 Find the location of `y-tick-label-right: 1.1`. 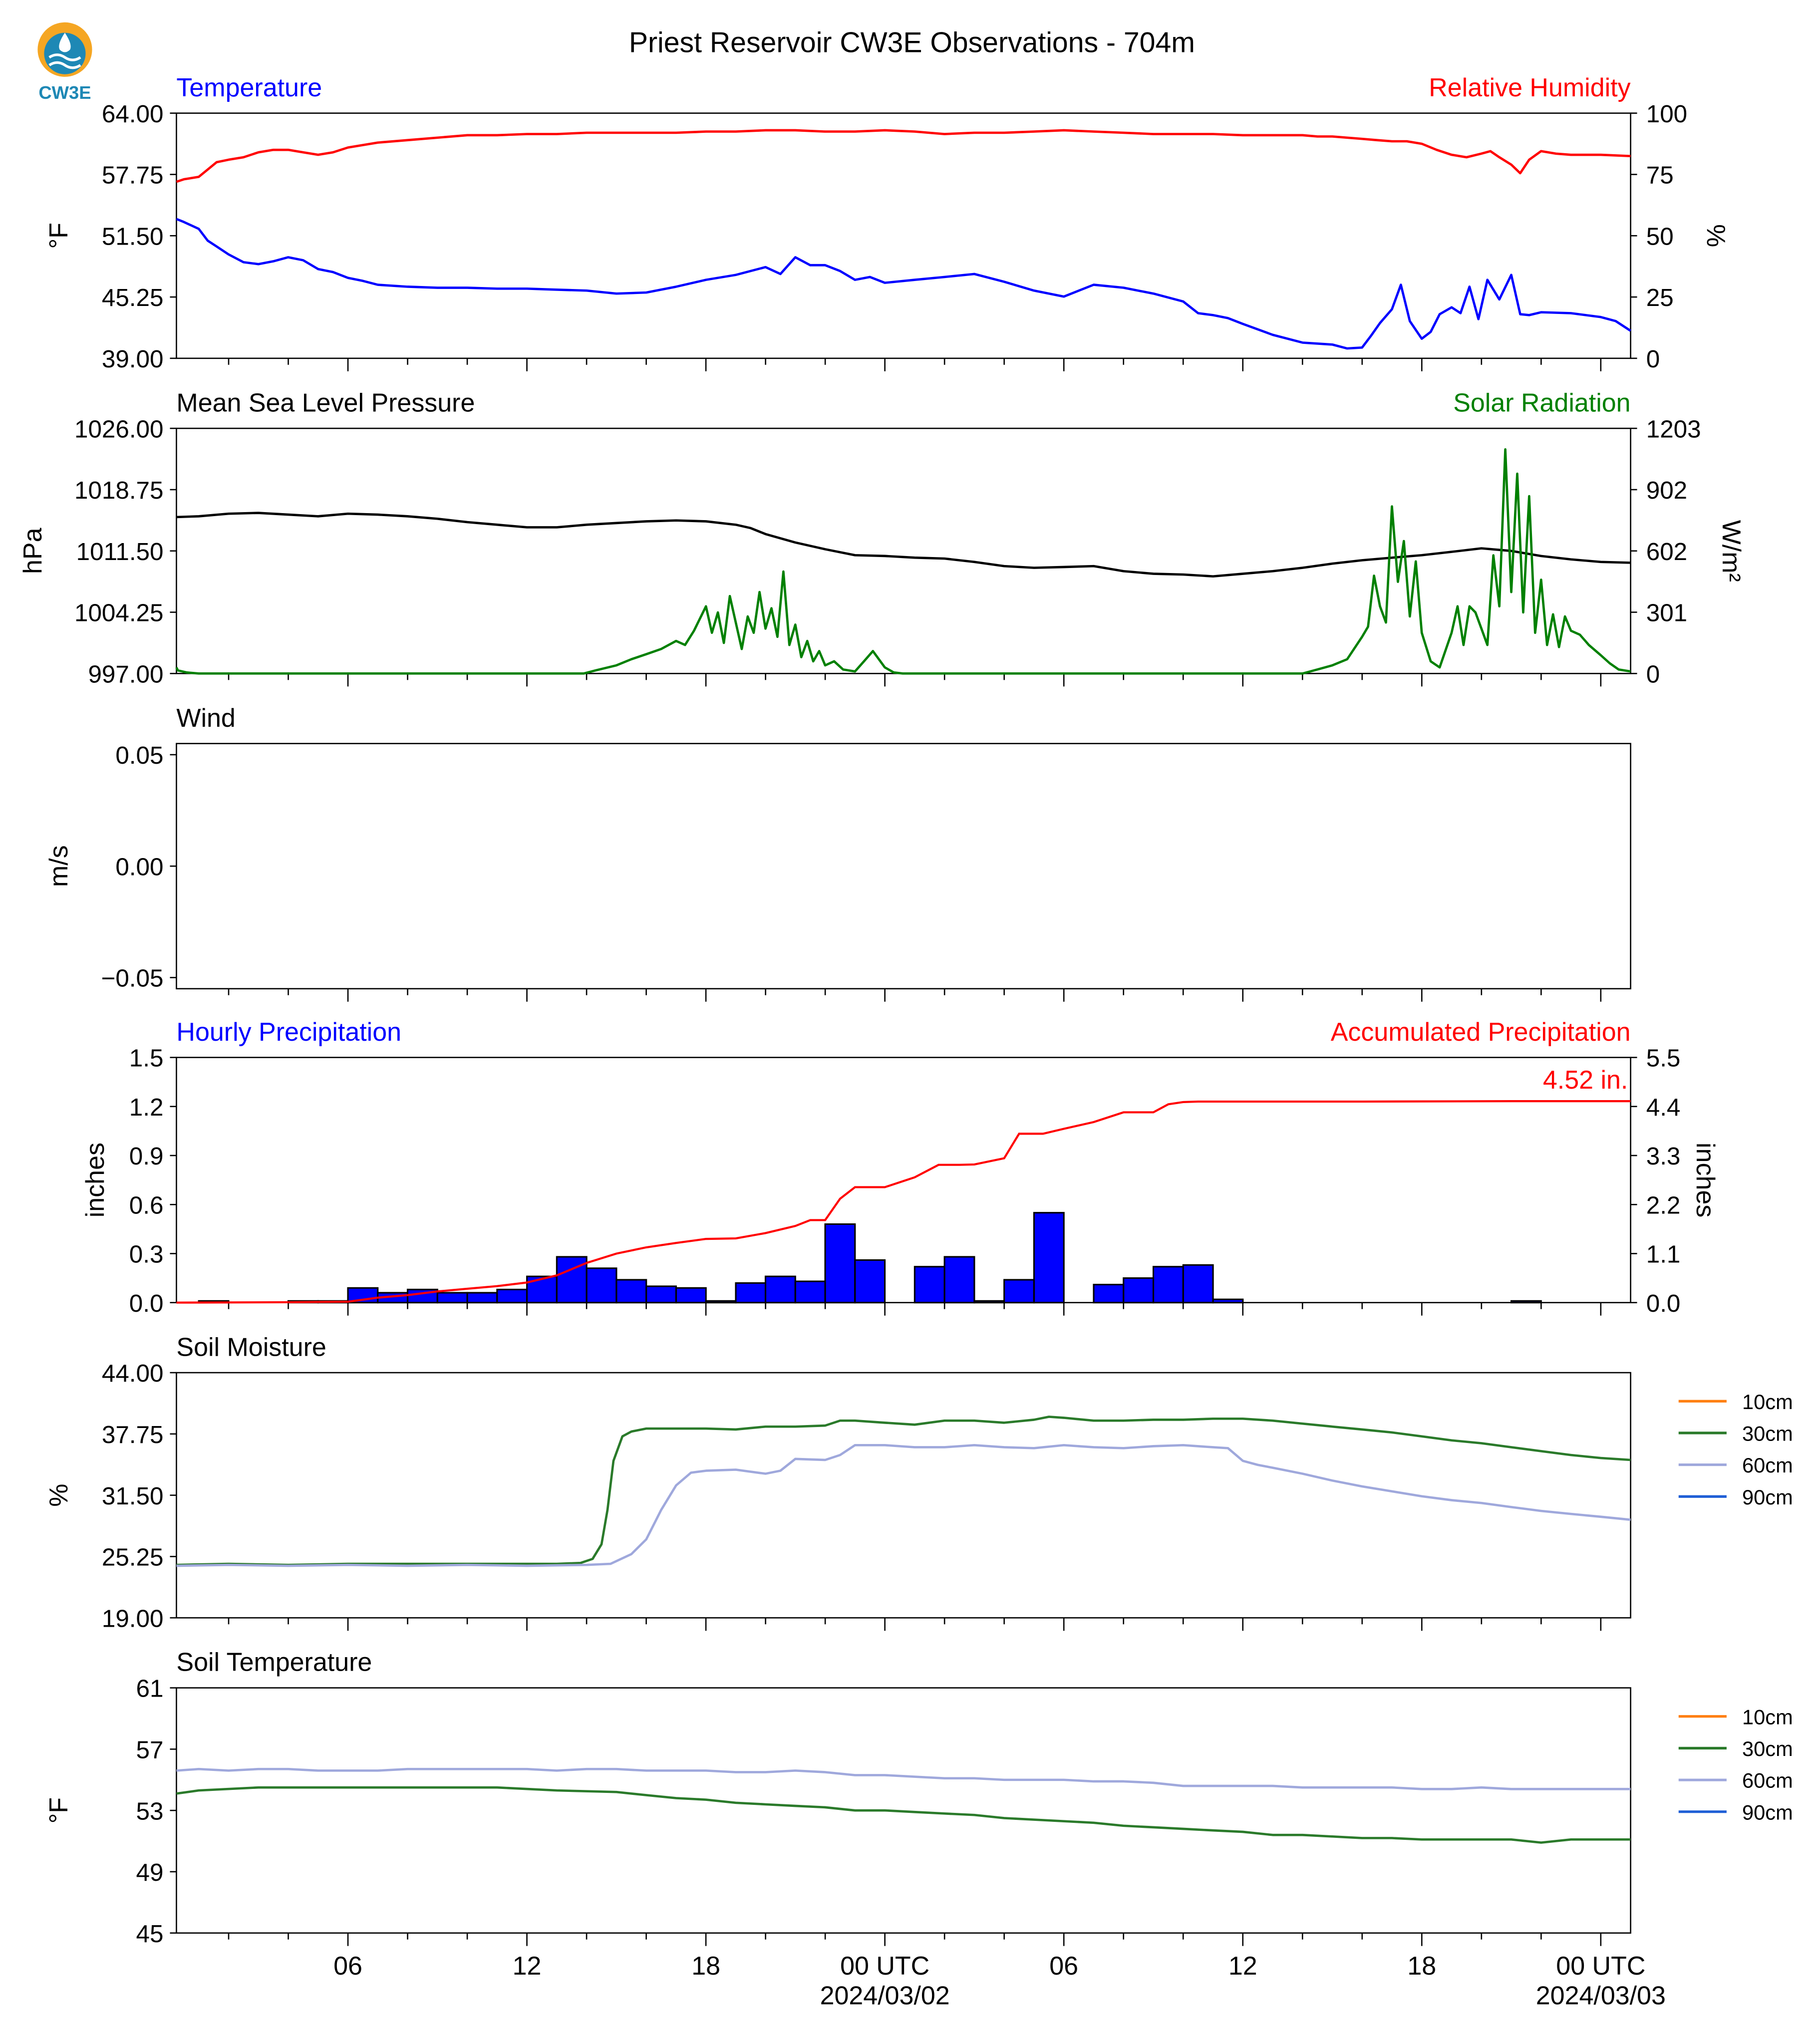

y-tick-label-right: 1.1 is located at coordinates (1663, 1254).